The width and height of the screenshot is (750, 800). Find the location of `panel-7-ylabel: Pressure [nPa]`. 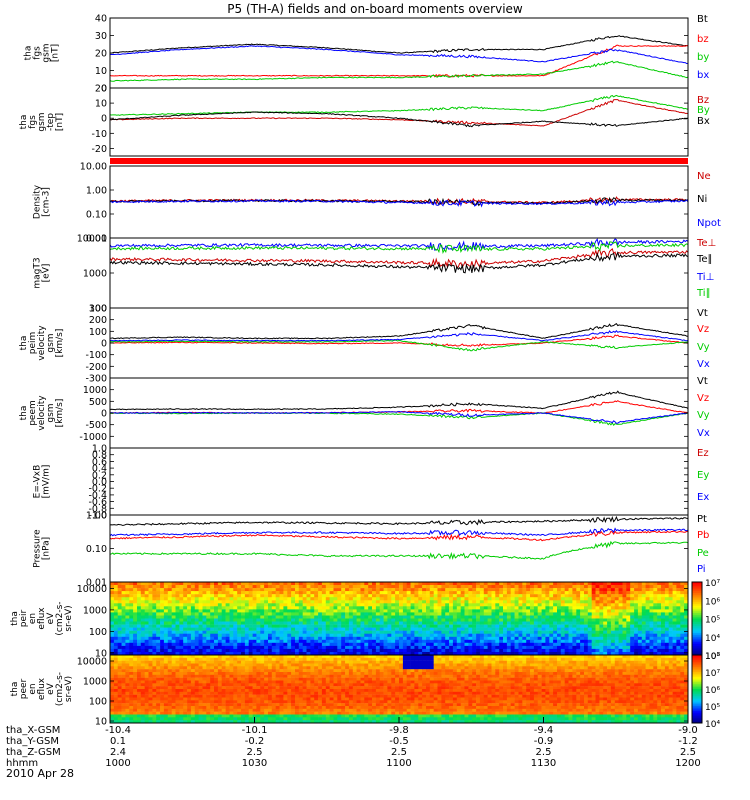

panel-7-ylabel: Pressure [nPa] is located at coordinates (42, 548).